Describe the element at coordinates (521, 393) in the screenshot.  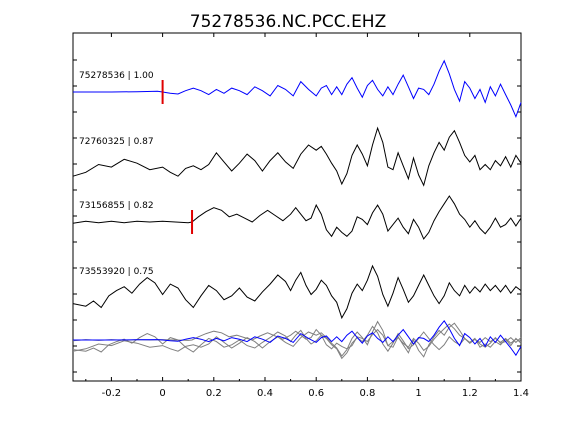
I see `x-tick-label: 1.4` at that location.